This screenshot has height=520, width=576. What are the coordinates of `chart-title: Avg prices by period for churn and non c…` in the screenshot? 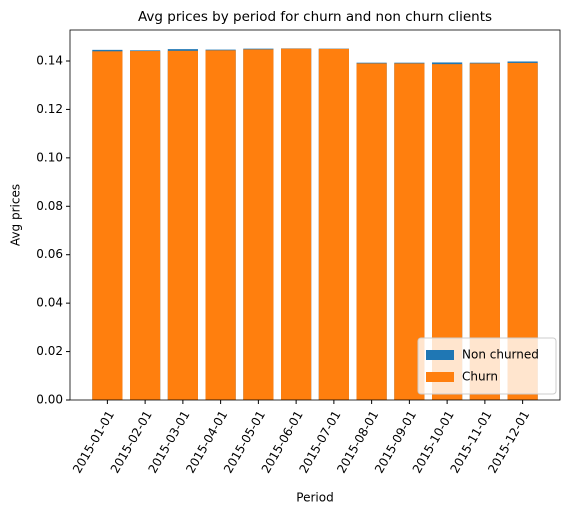 It's located at (315, 17).